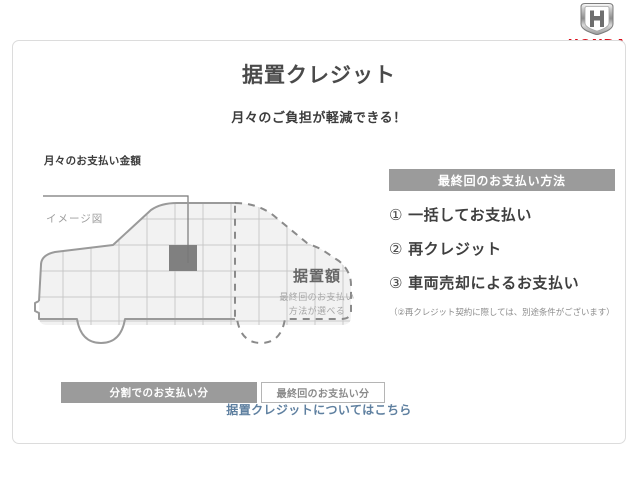  I want to click on list-item: ① 一括してお支払い, so click(502, 214).